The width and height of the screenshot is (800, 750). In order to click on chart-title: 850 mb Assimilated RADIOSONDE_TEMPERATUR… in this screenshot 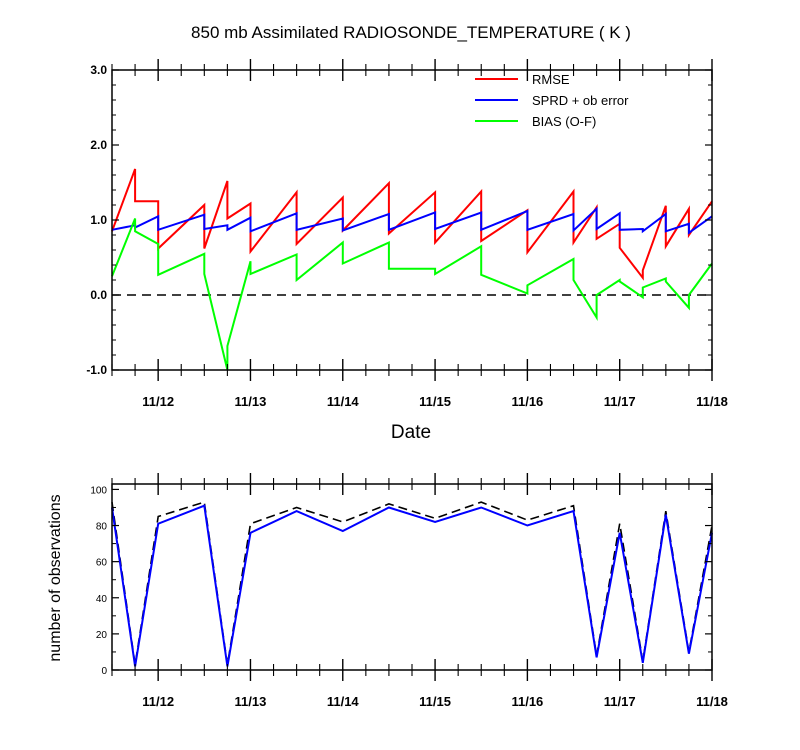, I will do `click(411, 32)`.